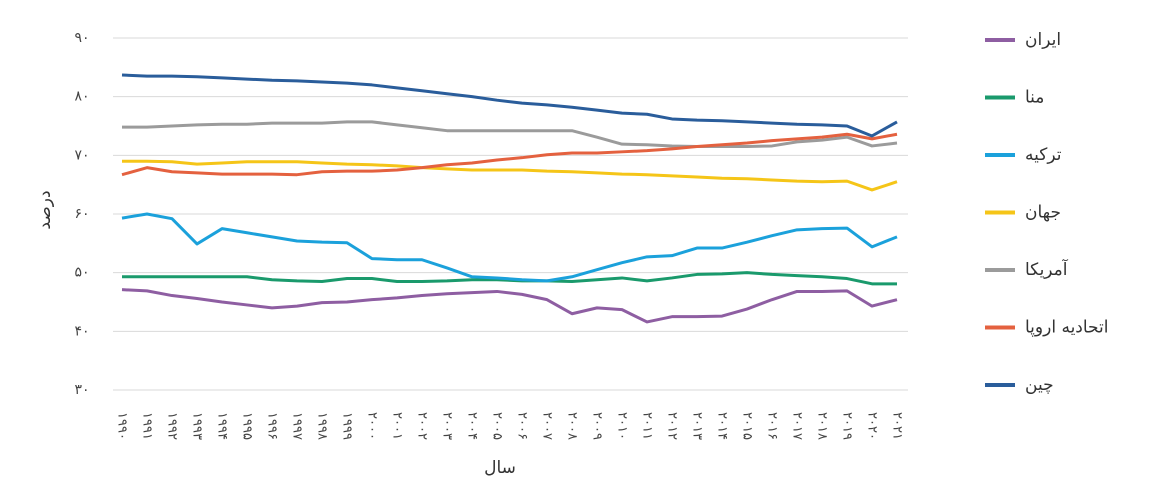  What do you see at coordinates (697, 426) in the screenshot?
I see `x-tick-label: ۲۰۱۳` at bounding box center [697, 426].